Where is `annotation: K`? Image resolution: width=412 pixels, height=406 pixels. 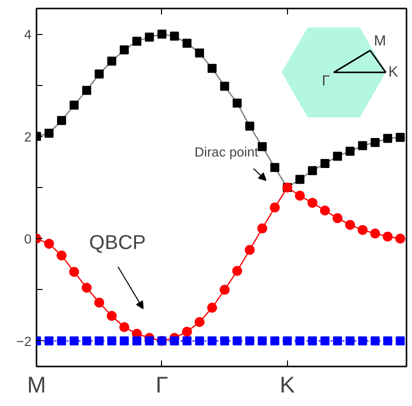
annotation: K is located at coordinates (393, 72).